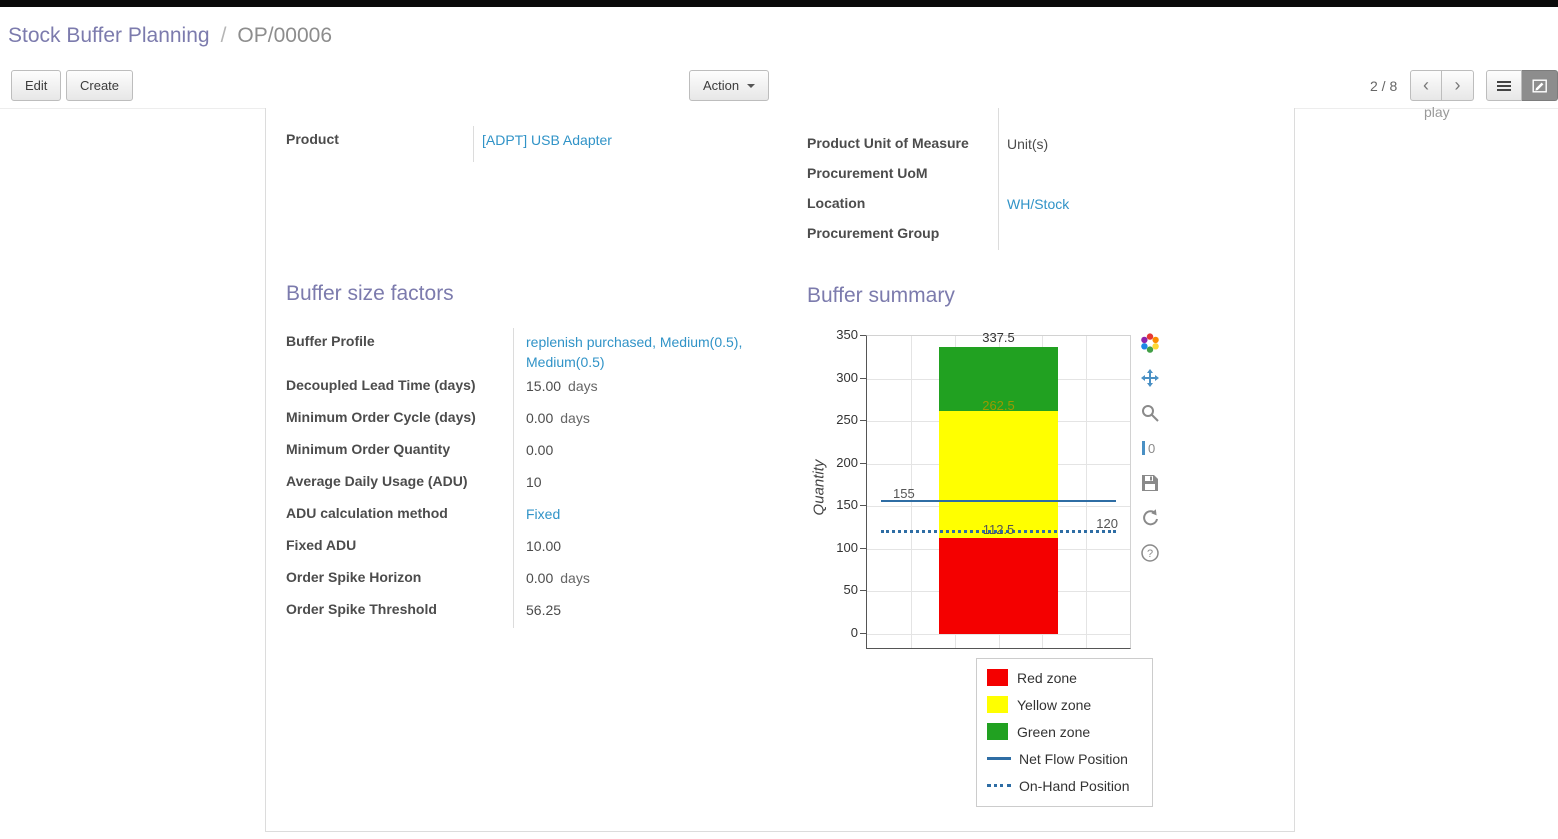  What do you see at coordinates (544, 386) in the screenshot?
I see `field-value-text: 15.00` at bounding box center [544, 386].